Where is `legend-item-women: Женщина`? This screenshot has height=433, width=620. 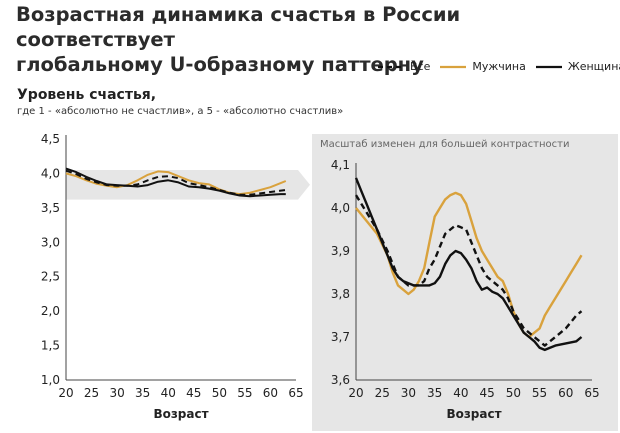
legend-item-women: Женщина is located at coordinates (577, 66).